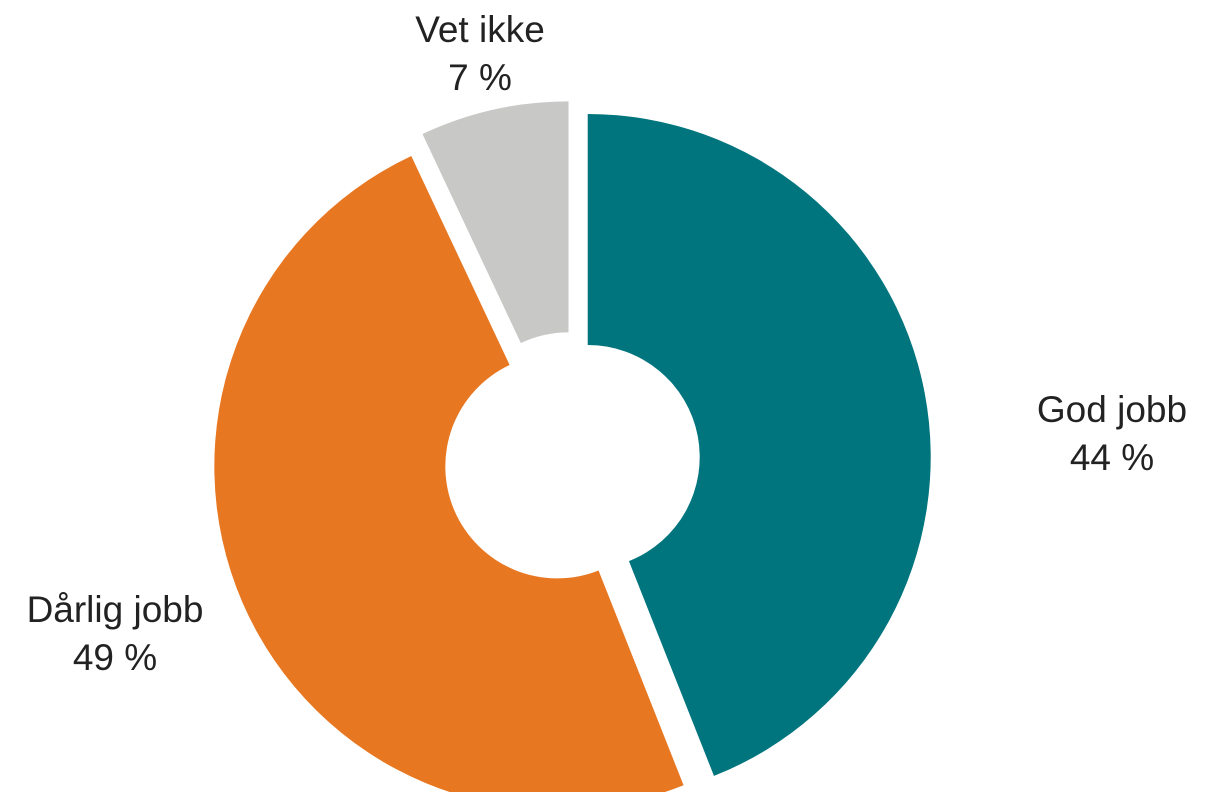 The image size is (1205, 792). Describe the element at coordinates (495, 222) in the screenshot. I see `slice-vet-ikke` at that location.